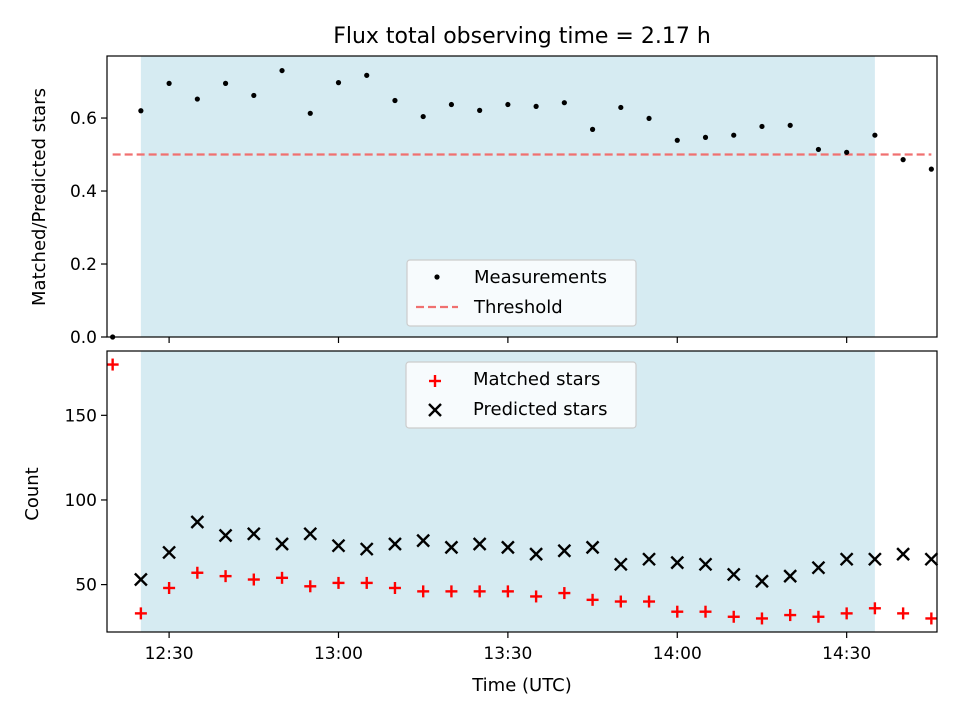 This screenshot has width=960, height=720. Describe the element at coordinates (83, 265) in the screenshot. I see `top-y-tick-label: 0.2` at that location.